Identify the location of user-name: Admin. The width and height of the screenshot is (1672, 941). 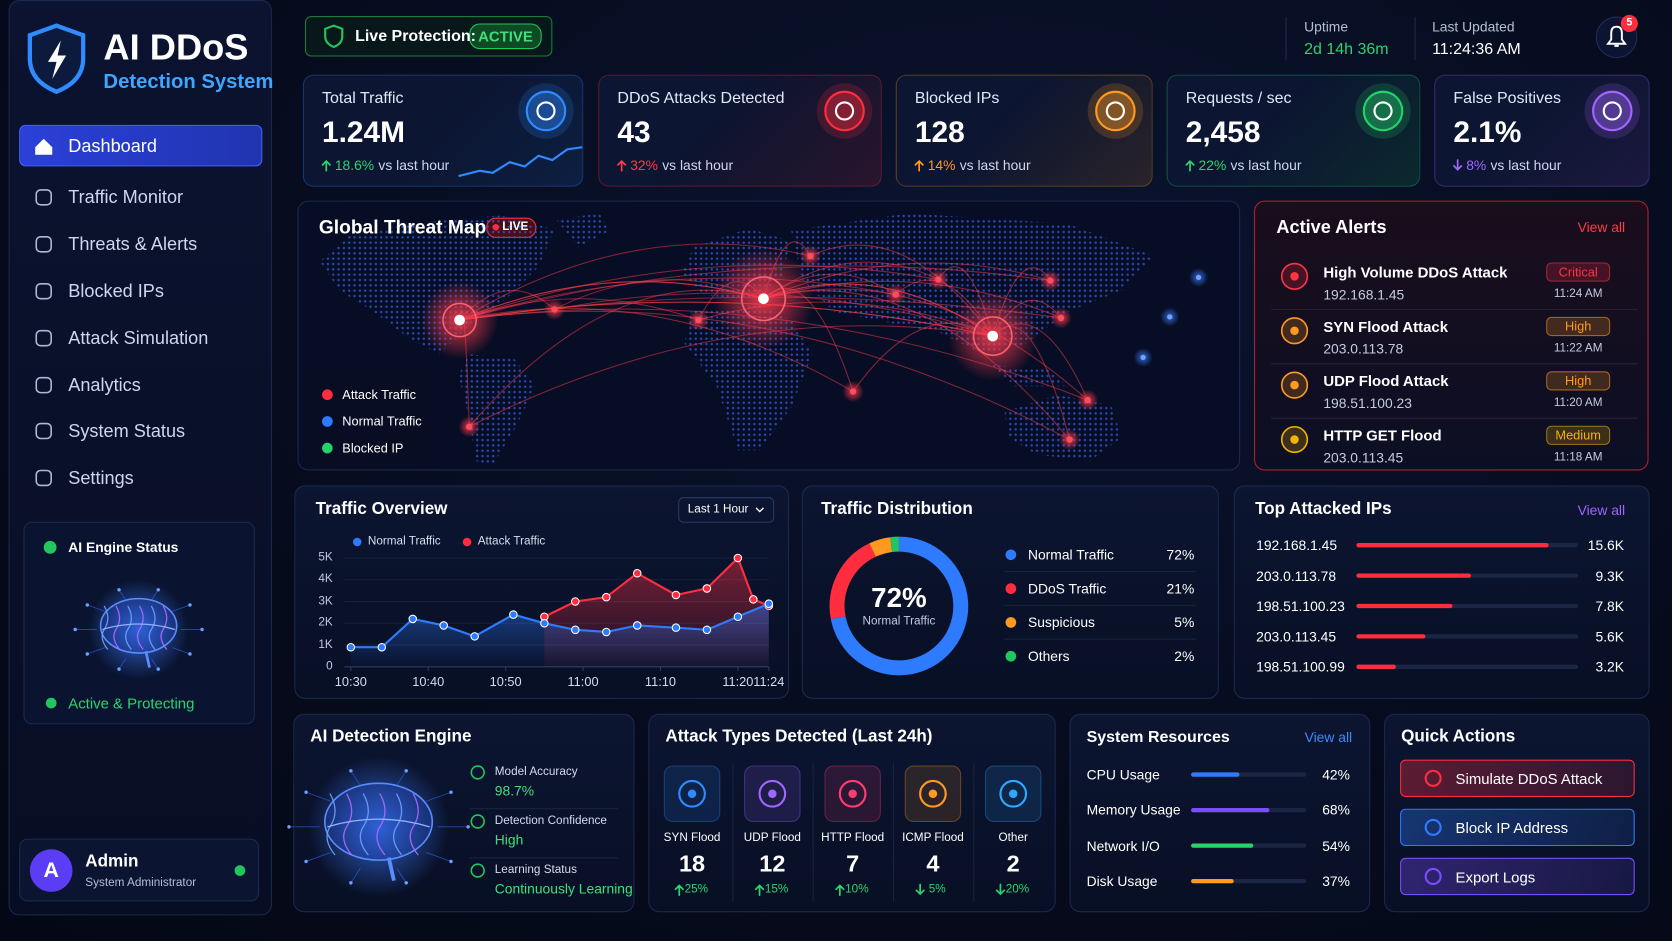
(112, 861).